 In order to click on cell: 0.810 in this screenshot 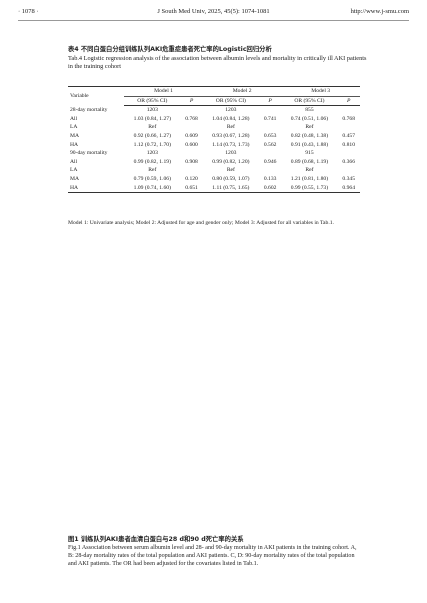, I will do `click(349, 144)`.